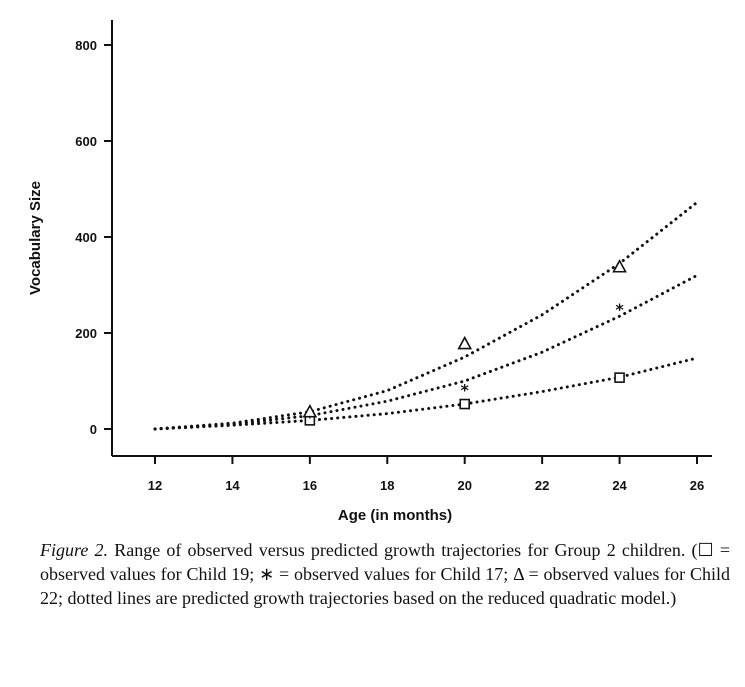 Image resolution: width=745 pixels, height=687 pixels. I want to click on x-tick-label: 12, so click(155, 485).